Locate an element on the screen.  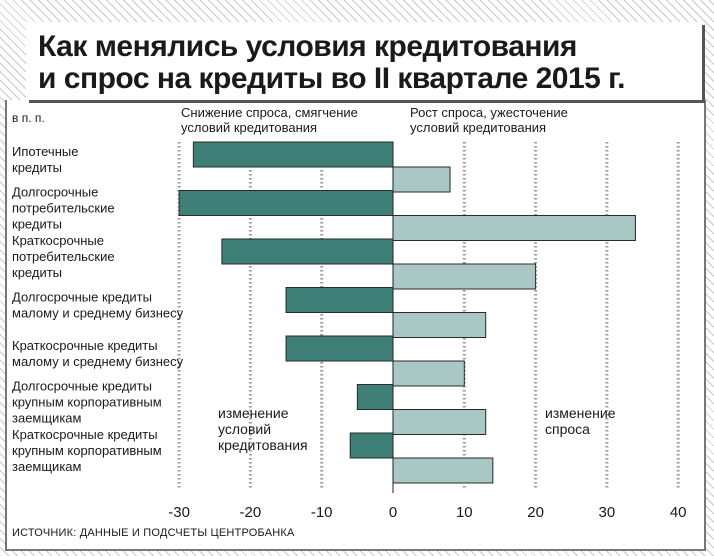
series-label-demand: изменение is located at coordinates (580, 413).